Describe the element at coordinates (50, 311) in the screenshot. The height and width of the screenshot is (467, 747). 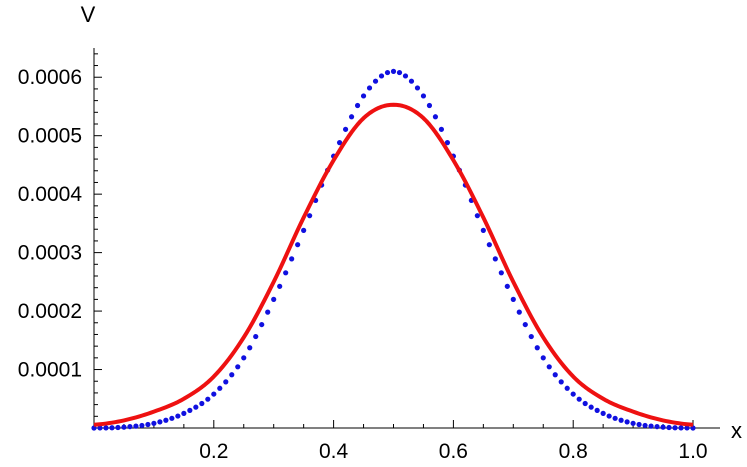
I see `y-tick-label: 0.0002` at that location.